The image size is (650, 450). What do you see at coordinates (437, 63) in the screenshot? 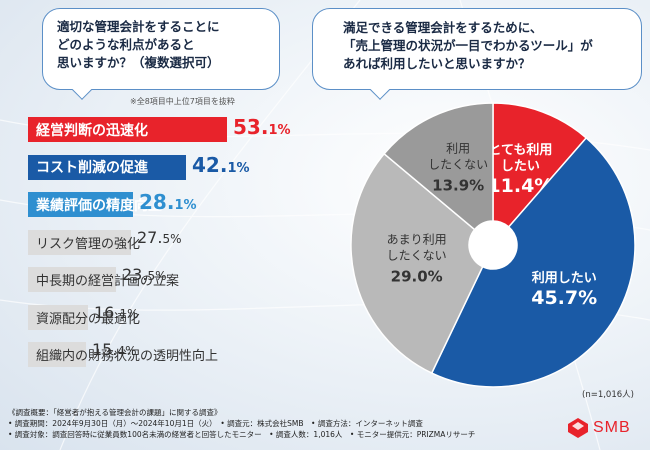
I see `right-question-line: あれば利用したいと思いますか？` at bounding box center [437, 63].